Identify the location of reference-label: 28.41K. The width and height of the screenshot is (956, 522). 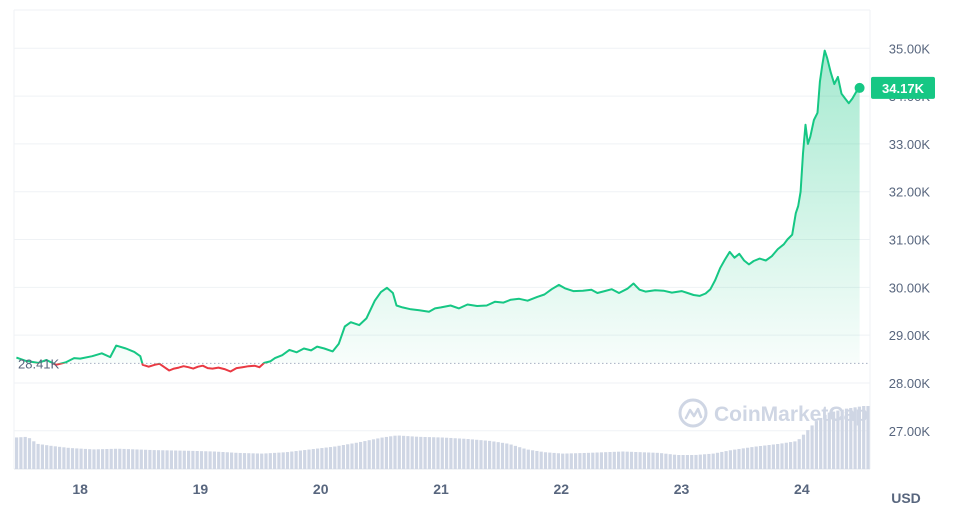
(39, 363).